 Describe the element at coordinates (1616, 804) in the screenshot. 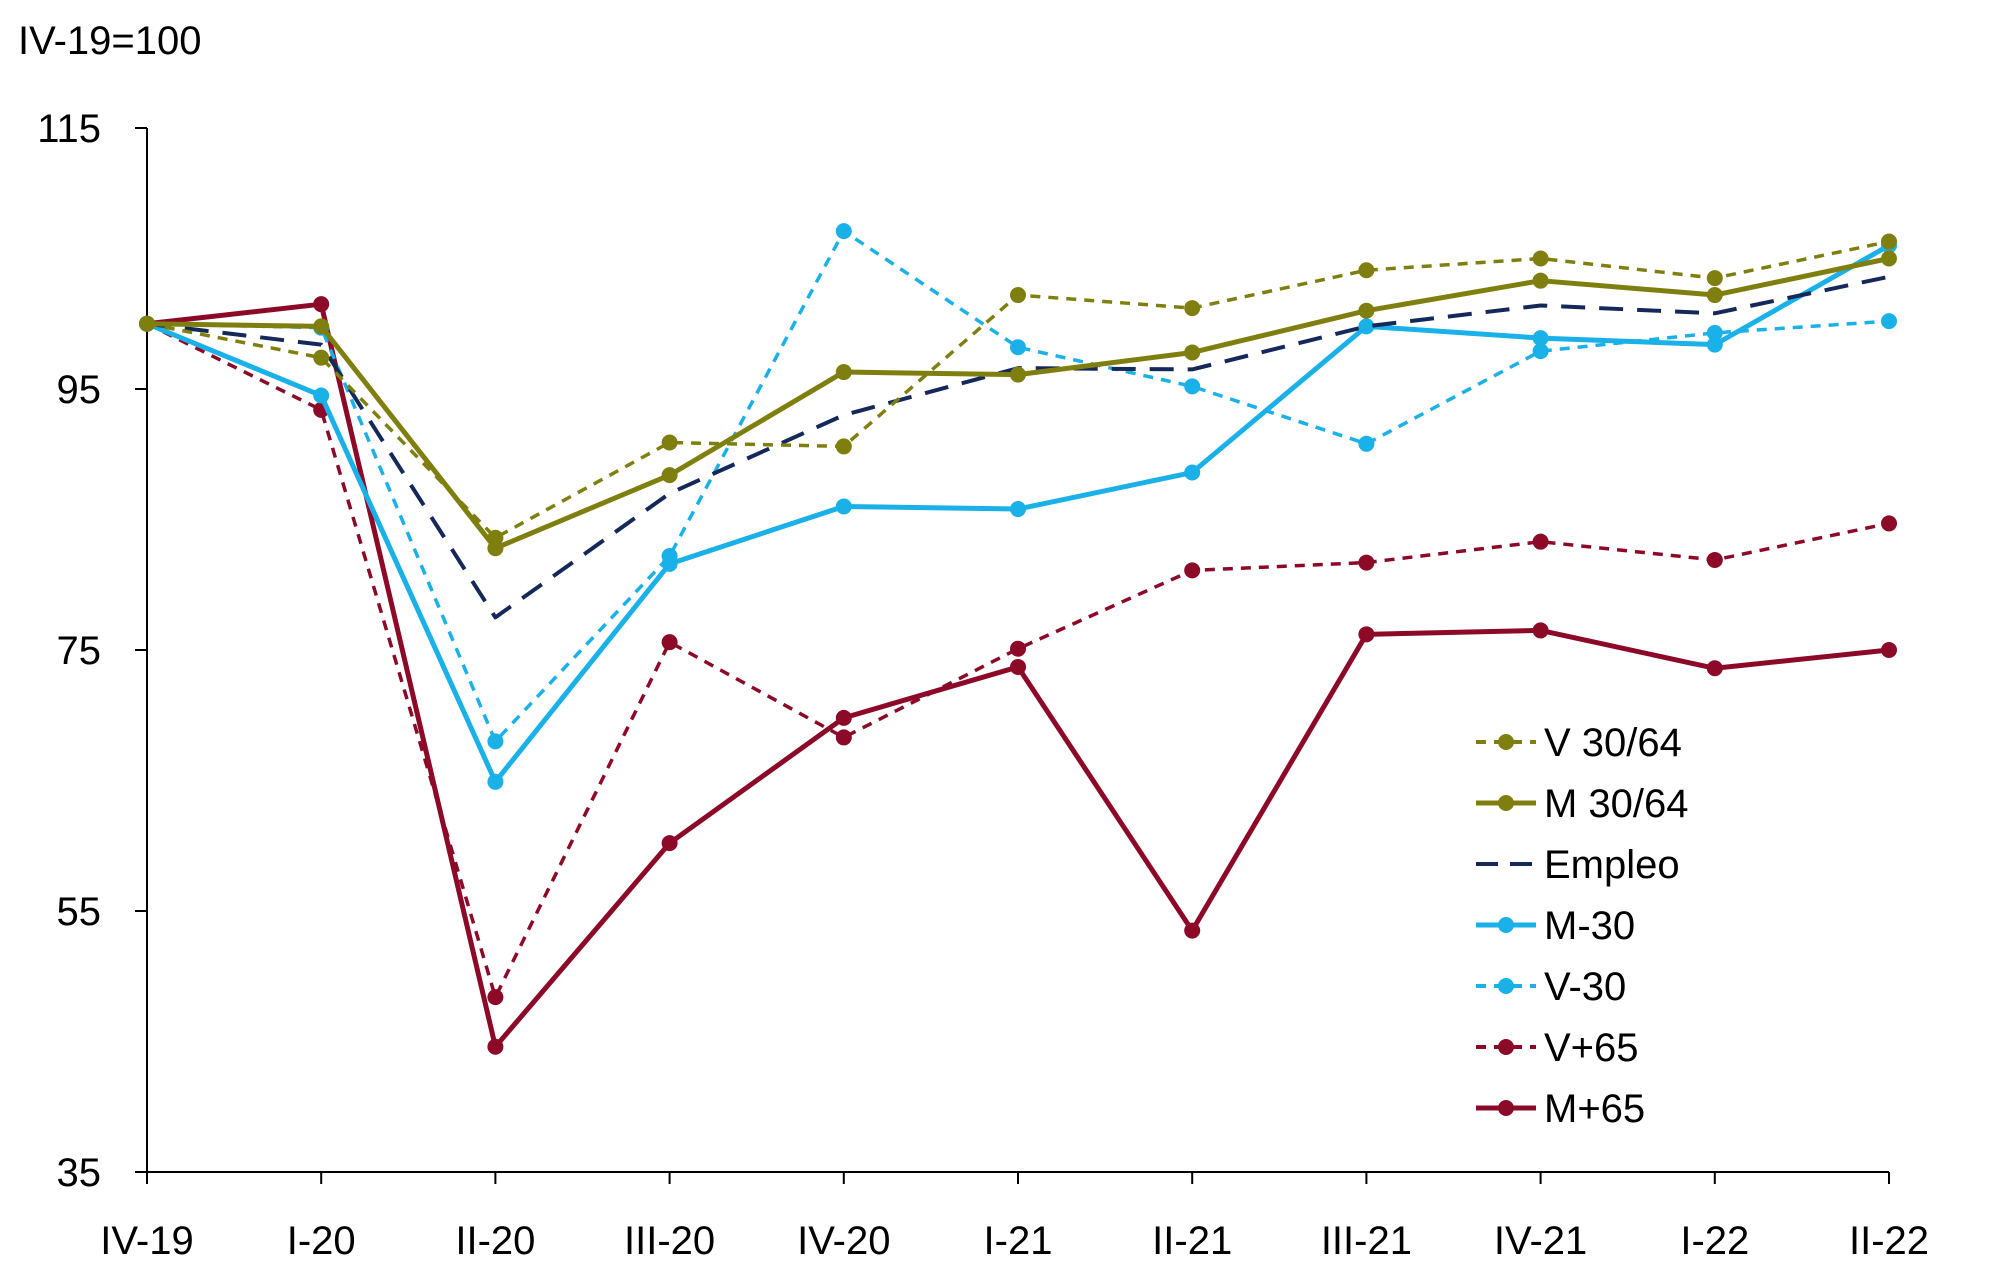

I see `legend-label: M 30/64` at that location.